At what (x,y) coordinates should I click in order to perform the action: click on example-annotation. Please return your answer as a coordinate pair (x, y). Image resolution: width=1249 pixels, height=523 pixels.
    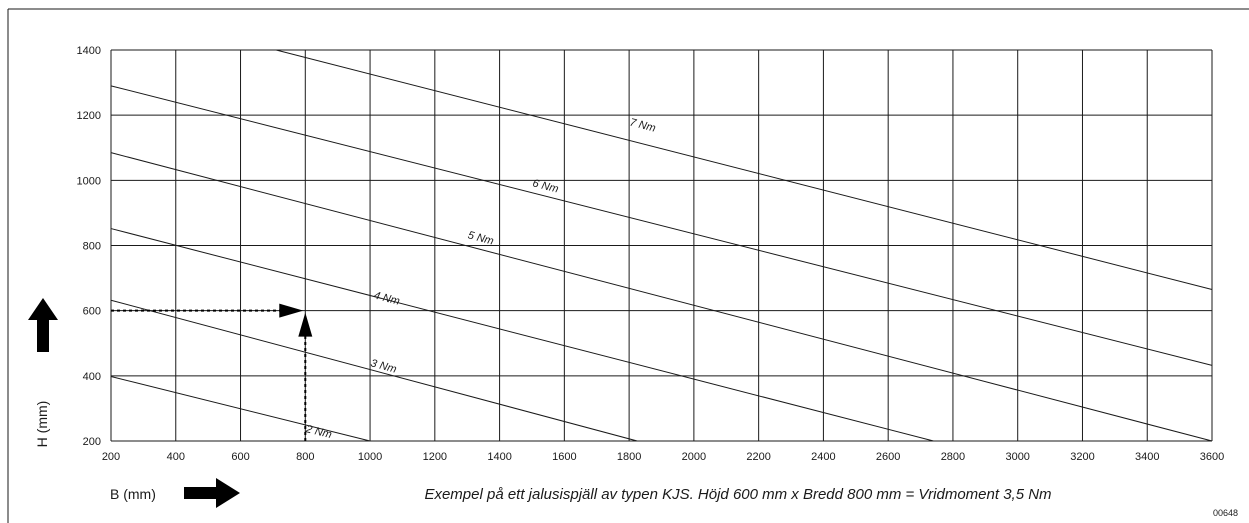
    Looking at the image, I should click on (212, 372).